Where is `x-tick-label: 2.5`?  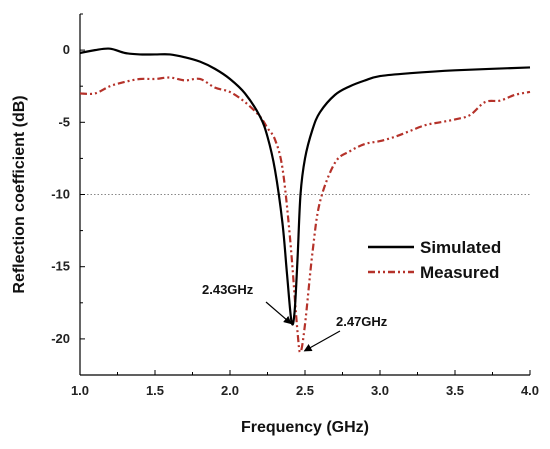 x-tick-label: 2.5 is located at coordinates (305, 390).